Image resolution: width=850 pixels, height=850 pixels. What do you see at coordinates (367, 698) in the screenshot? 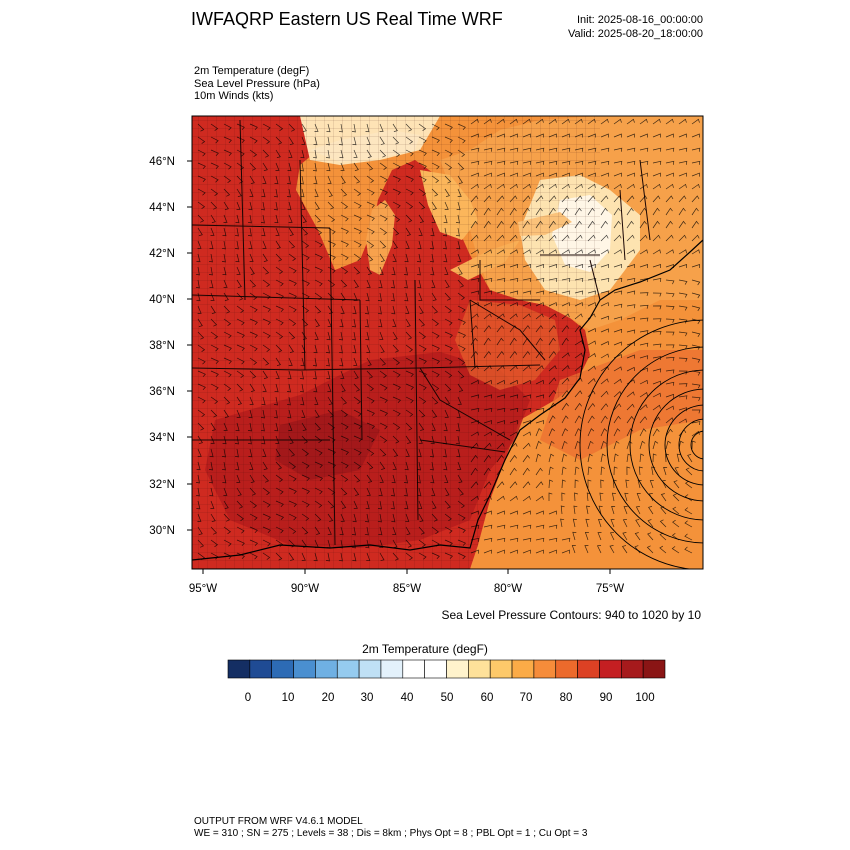
I see `colorbar-label: 30` at bounding box center [367, 698].